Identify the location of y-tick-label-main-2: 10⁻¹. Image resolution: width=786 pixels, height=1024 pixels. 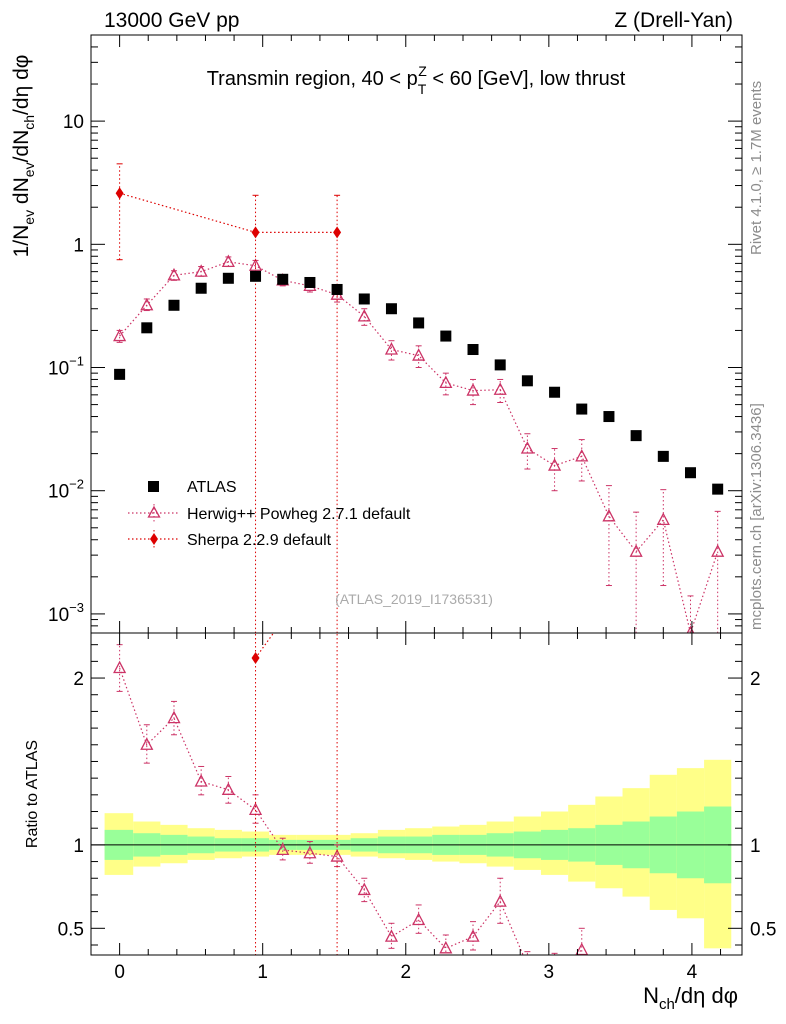
(66, 367).